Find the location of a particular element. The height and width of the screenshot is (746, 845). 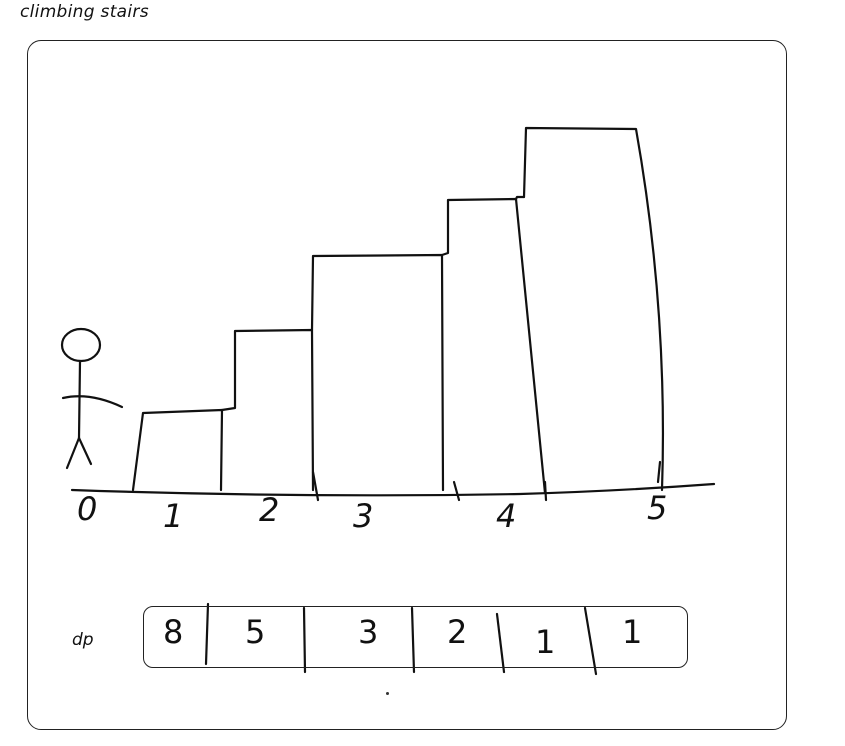

dp-label: dp is located at coordinates (83, 640).